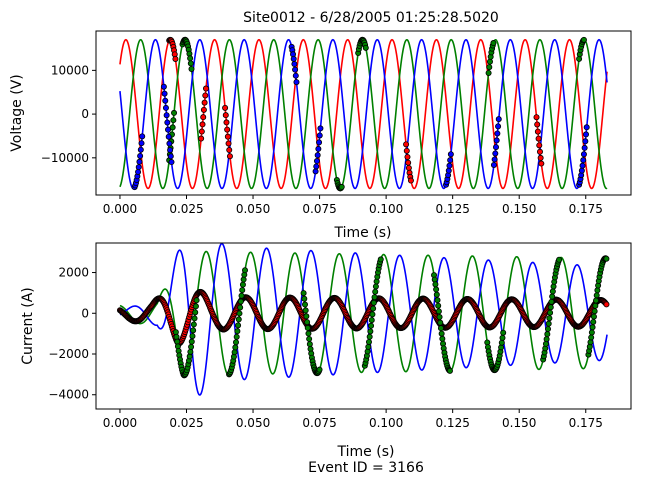  What do you see at coordinates (120, 423) in the screenshot?
I see `current-x-tick-label: 0.000` at bounding box center [120, 423].